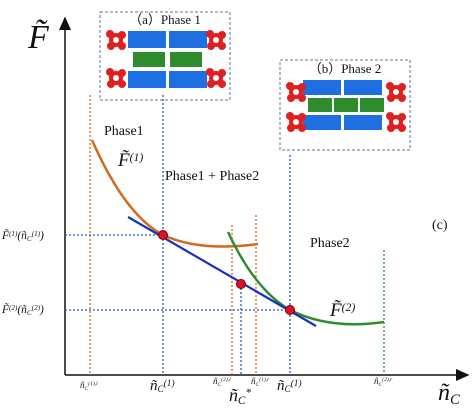  What do you see at coordinates (345, 68) in the screenshot?
I see `panel-title: （b）Phase 2` at bounding box center [345, 68].